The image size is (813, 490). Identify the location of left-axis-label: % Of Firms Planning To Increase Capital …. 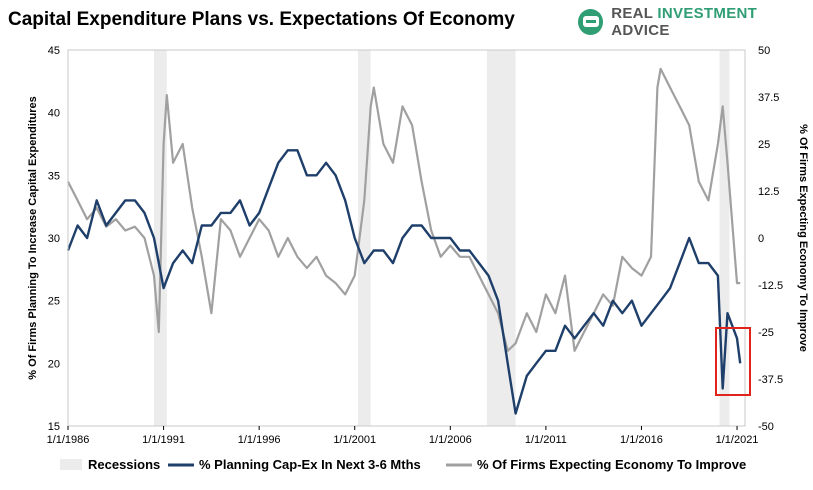
(33, 237).